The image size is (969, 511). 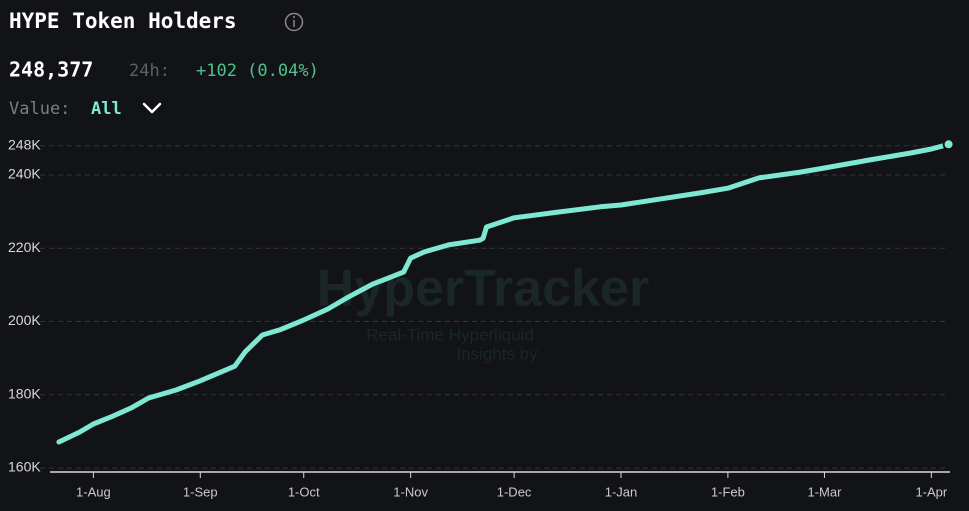 What do you see at coordinates (152, 108) in the screenshot?
I see `chevron` at bounding box center [152, 108].